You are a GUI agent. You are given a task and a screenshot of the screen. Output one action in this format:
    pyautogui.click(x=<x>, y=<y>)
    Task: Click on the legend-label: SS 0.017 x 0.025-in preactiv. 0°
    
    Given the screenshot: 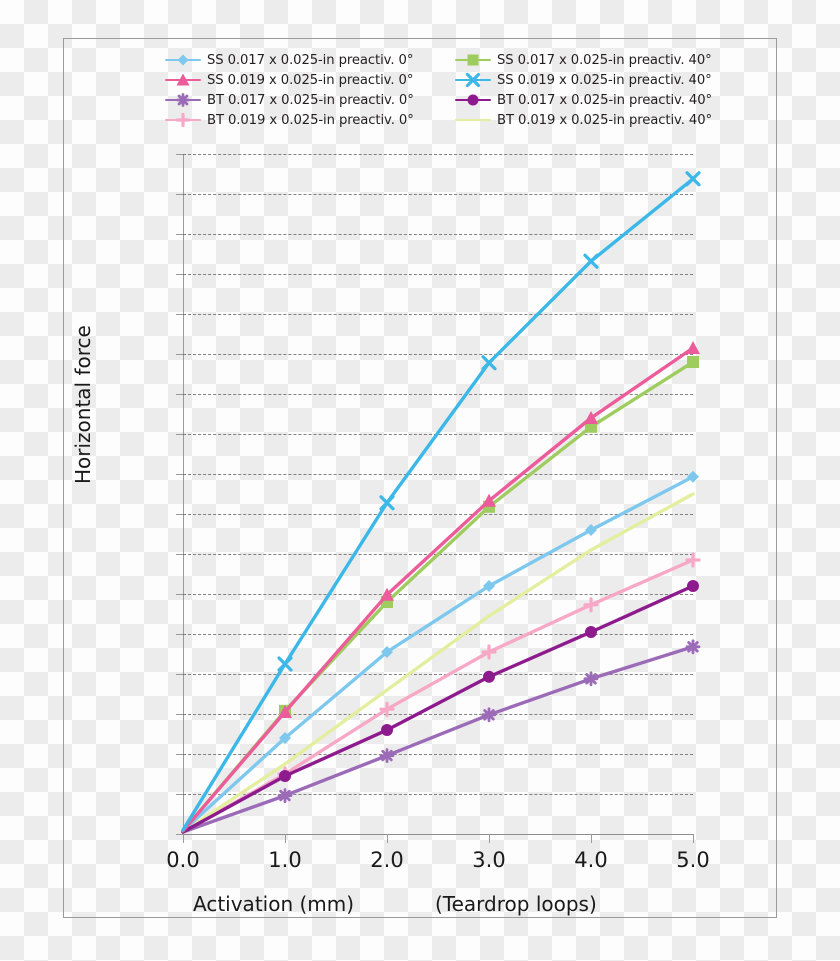 What is the action you would take?
    pyautogui.click(x=310, y=60)
    